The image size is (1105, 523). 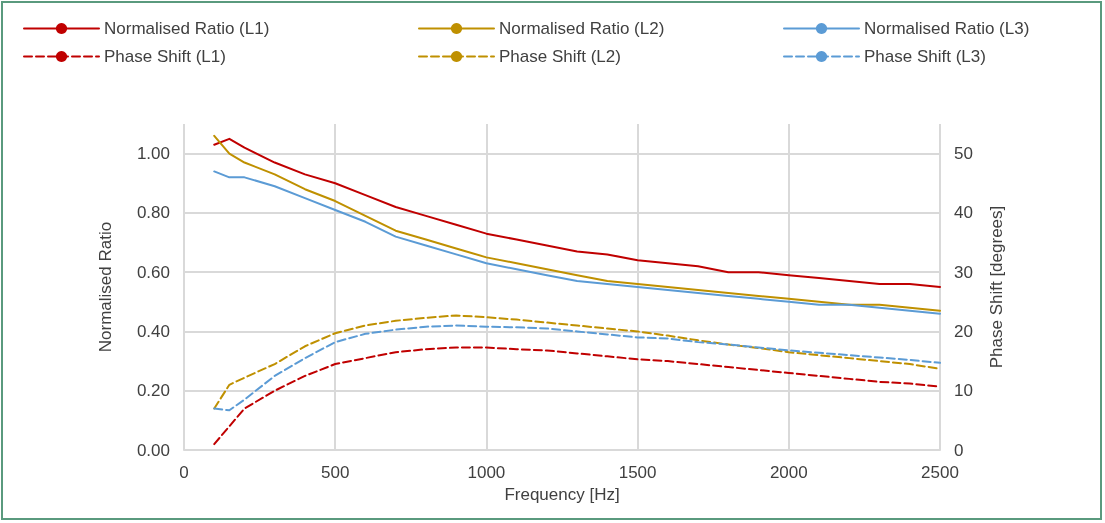 What do you see at coordinates (335, 472) in the screenshot?
I see `x-tick-label: 500` at bounding box center [335, 472].